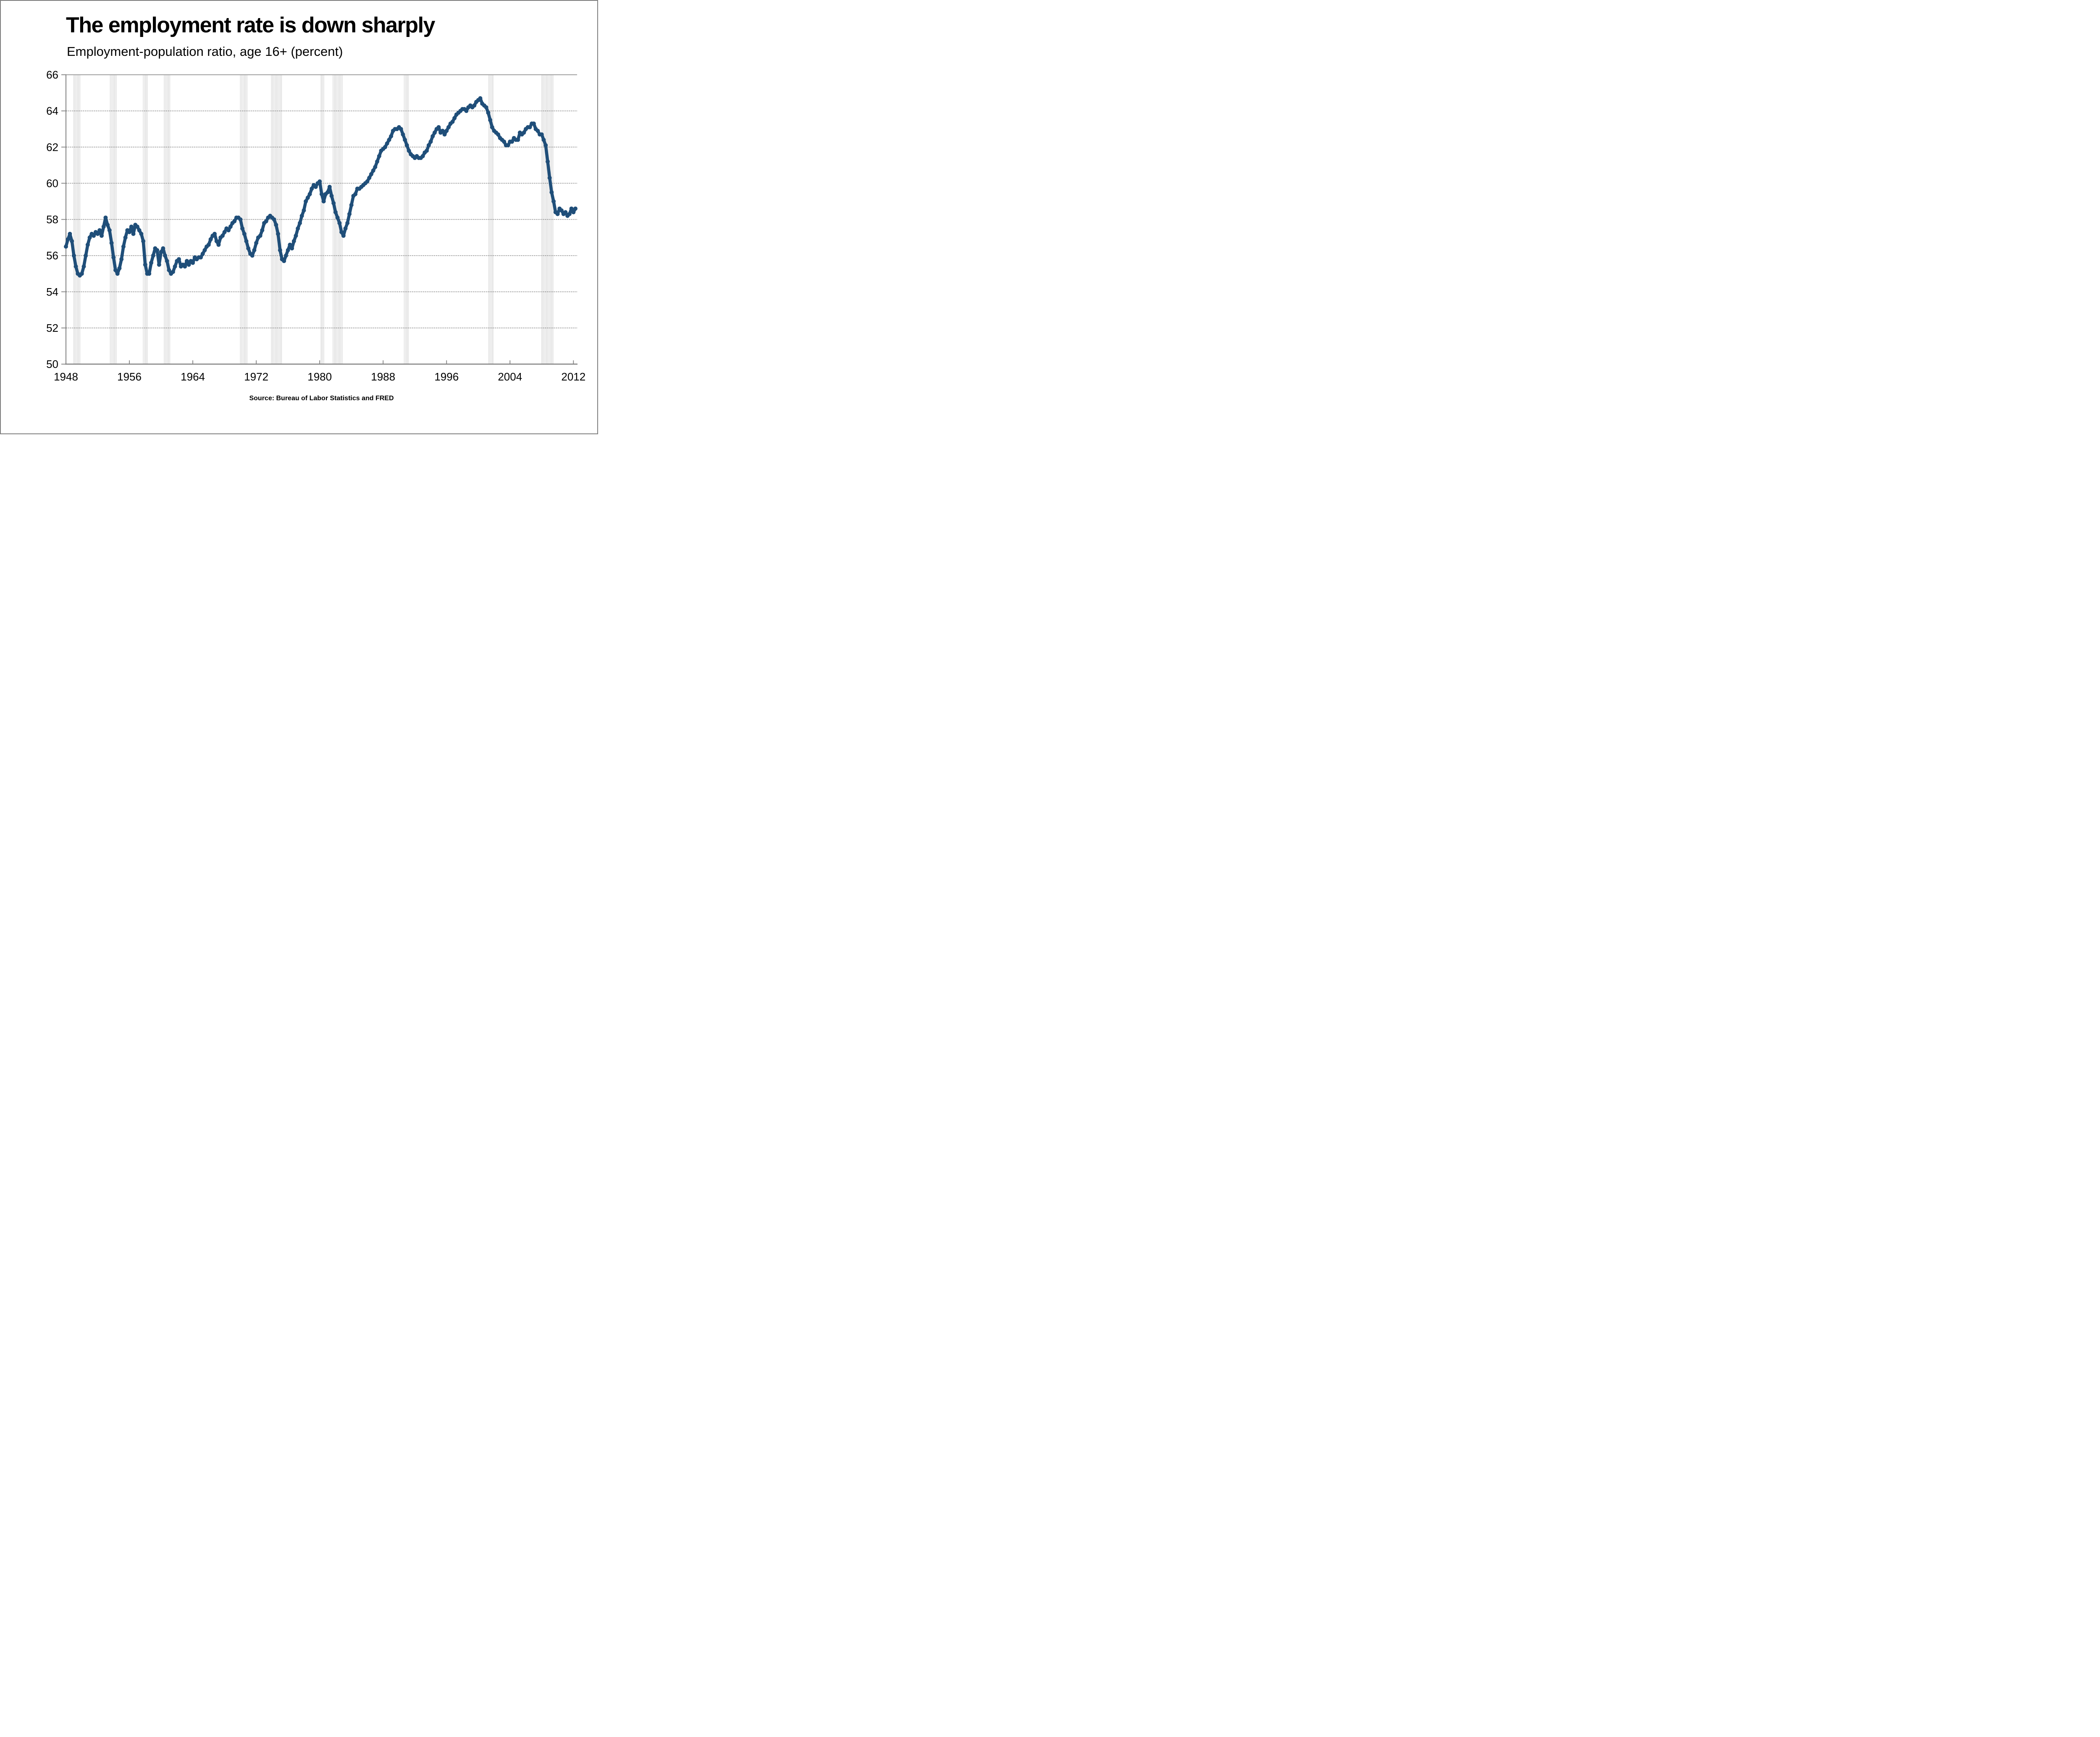  Describe the element at coordinates (319, 376) in the screenshot. I see `x-tick-label: 1980` at that location.